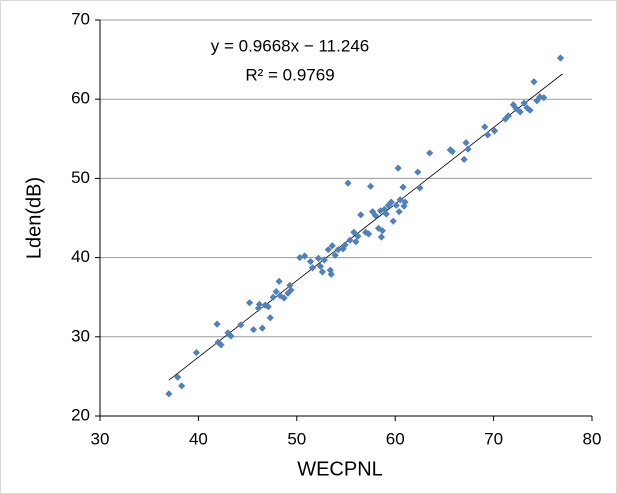  What do you see at coordinates (80, 177) in the screenshot?
I see `y-tick-label: 50` at bounding box center [80, 177].